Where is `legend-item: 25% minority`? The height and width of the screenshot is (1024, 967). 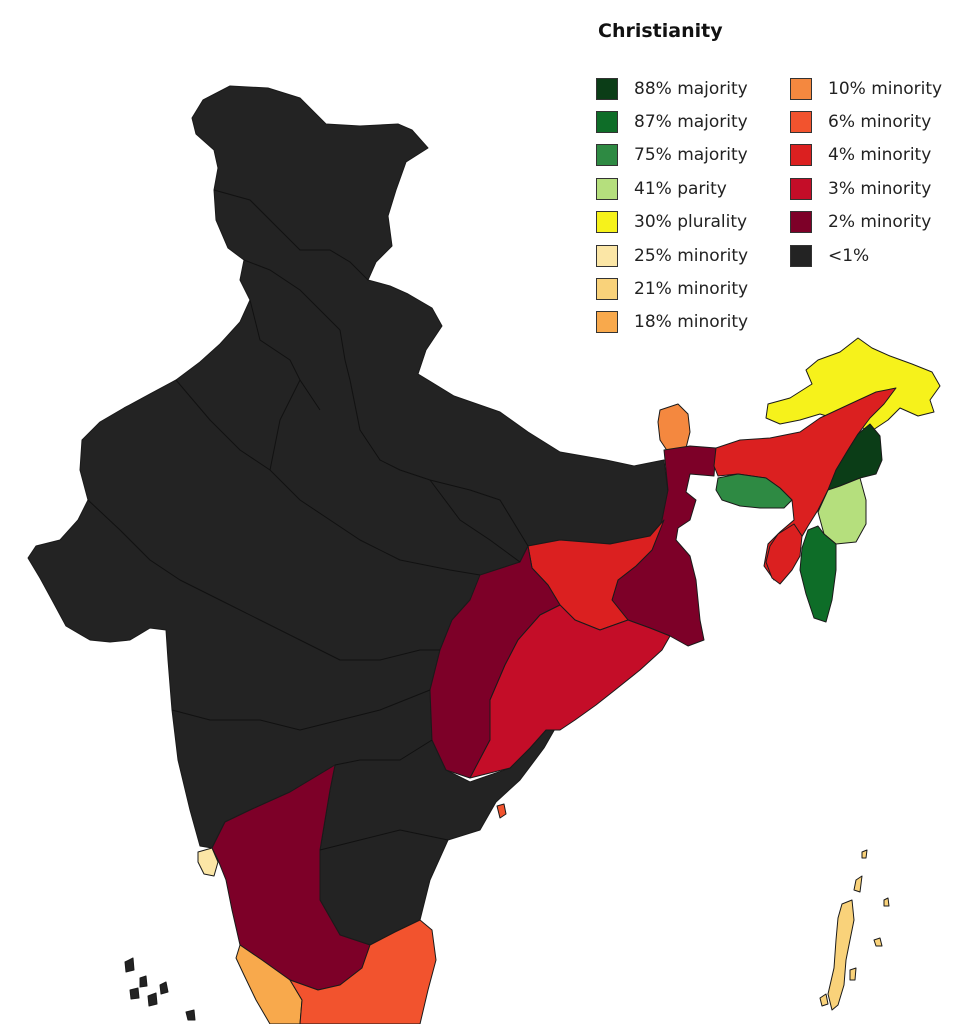 legend-item: 25% minority is located at coordinates (672, 255).